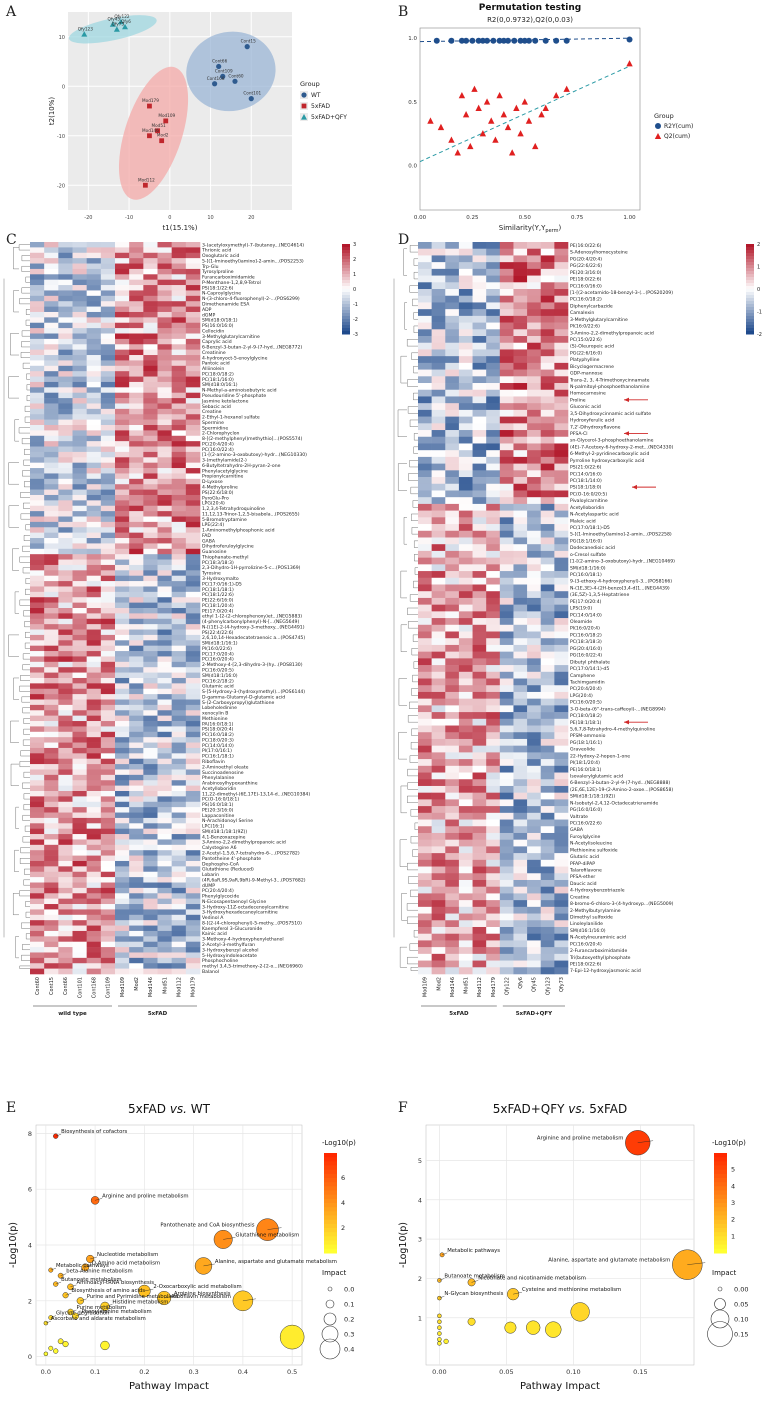 The image size is (767, 1413). I want to click on row-label: Lobarin, so click(210, 875).